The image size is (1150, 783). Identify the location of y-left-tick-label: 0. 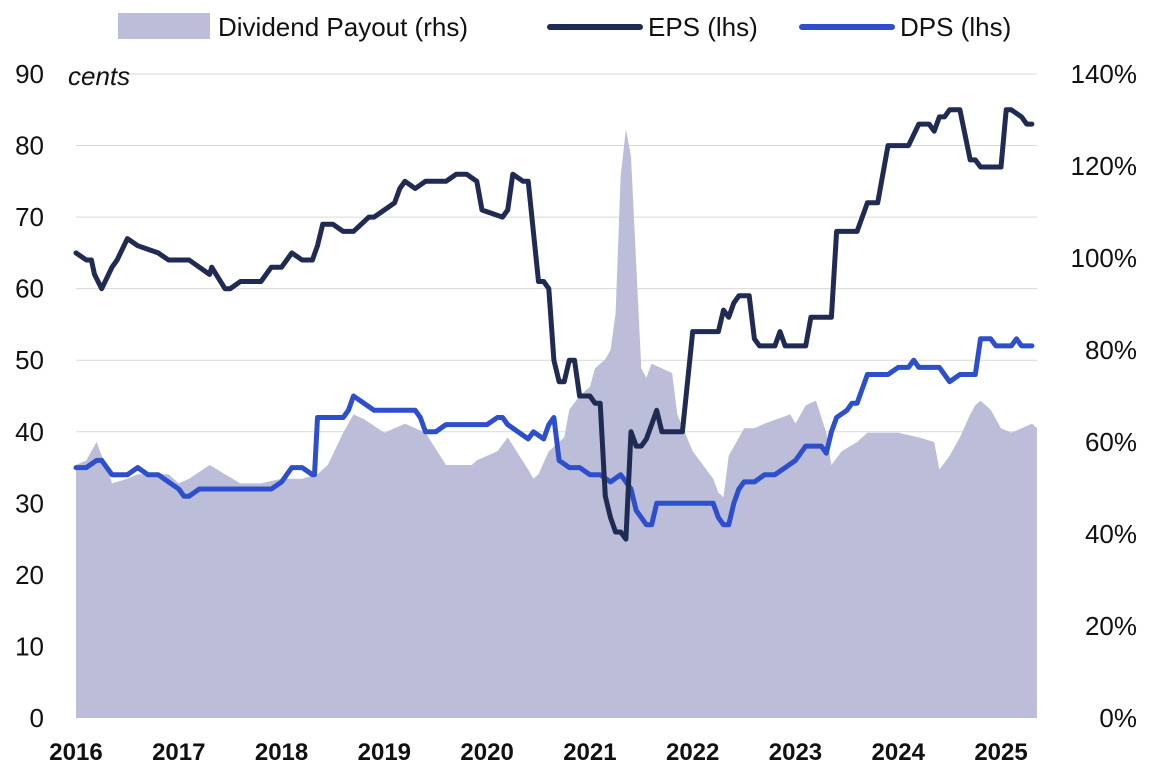
(37, 718).